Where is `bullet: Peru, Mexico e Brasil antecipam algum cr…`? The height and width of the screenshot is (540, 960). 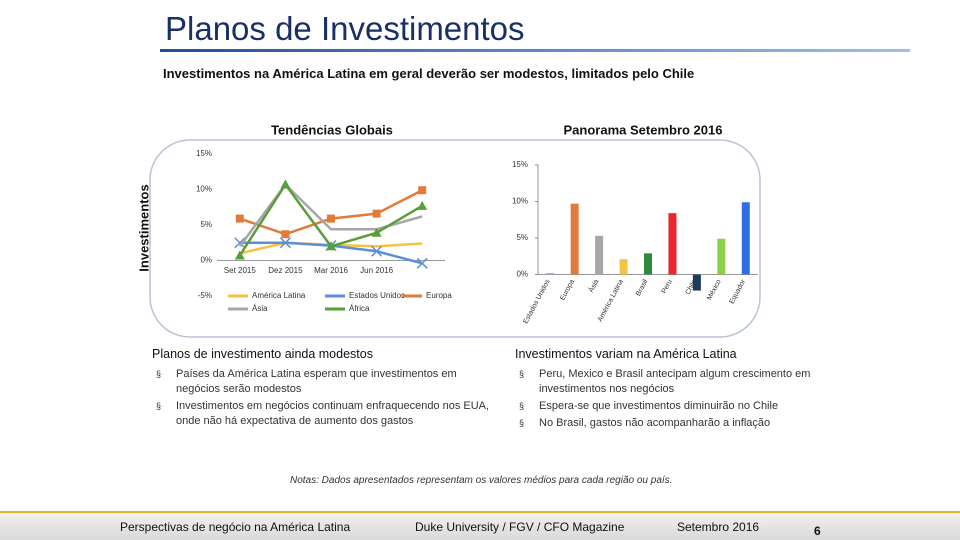
bullet: Peru, Mexico e Brasil antecipam algum cr… is located at coordinates (675, 382).